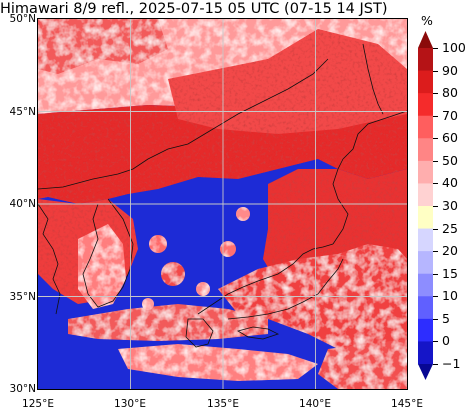 The image size is (469, 410). What do you see at coordinates (450, 93) in the screenshot?
I see `colorbar-tick-label: 80` at bounding box center [450, 93].